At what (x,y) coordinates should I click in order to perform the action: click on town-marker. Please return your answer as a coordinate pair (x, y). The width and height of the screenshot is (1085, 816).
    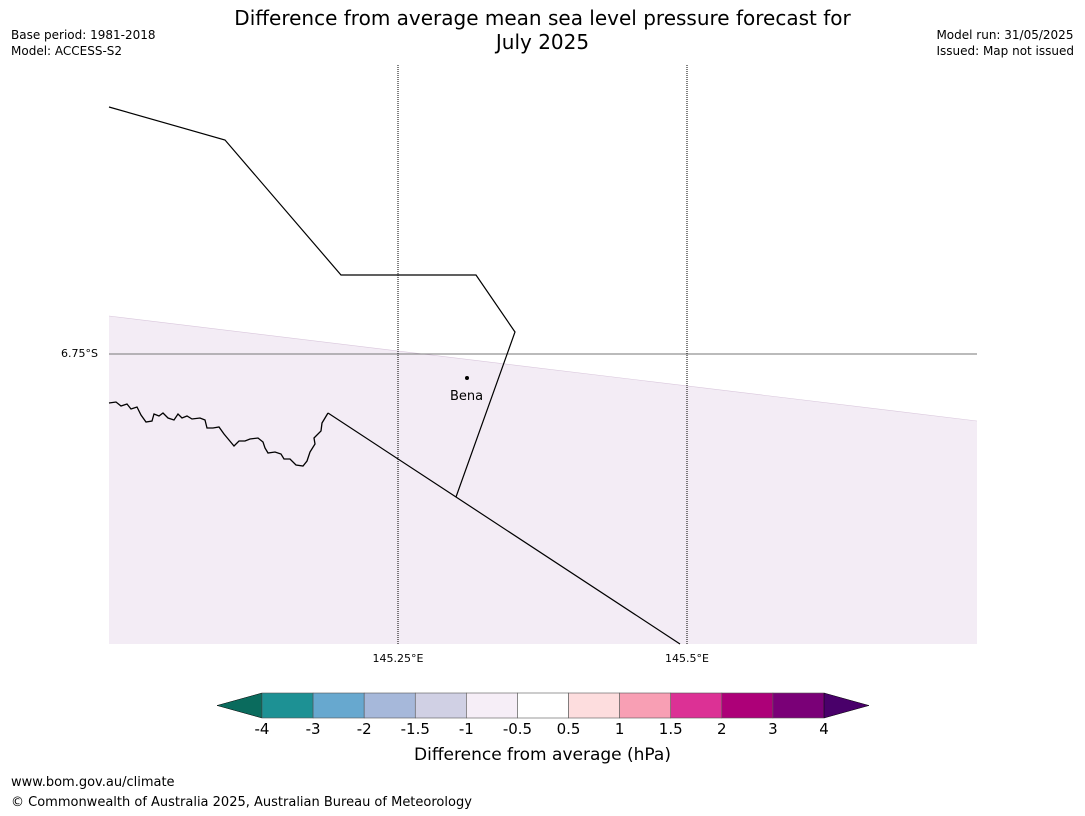
    Looking at the image, I should click on (467, 378).